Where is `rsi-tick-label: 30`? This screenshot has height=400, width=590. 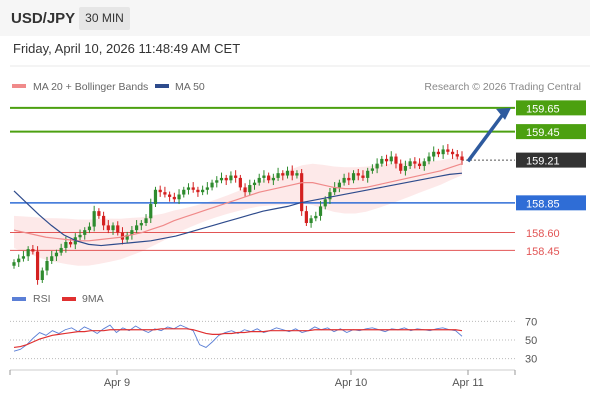
rsi-tick-label: 30 is located at coordinates (531, 360).